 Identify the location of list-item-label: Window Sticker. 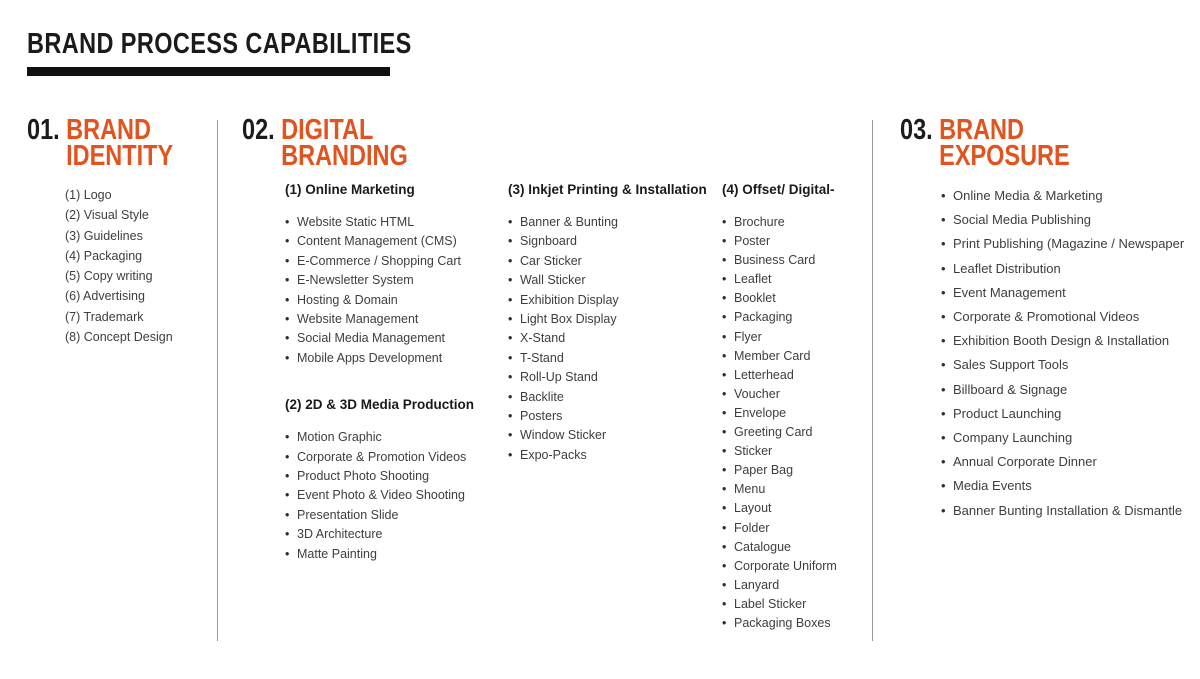
(563, 435).